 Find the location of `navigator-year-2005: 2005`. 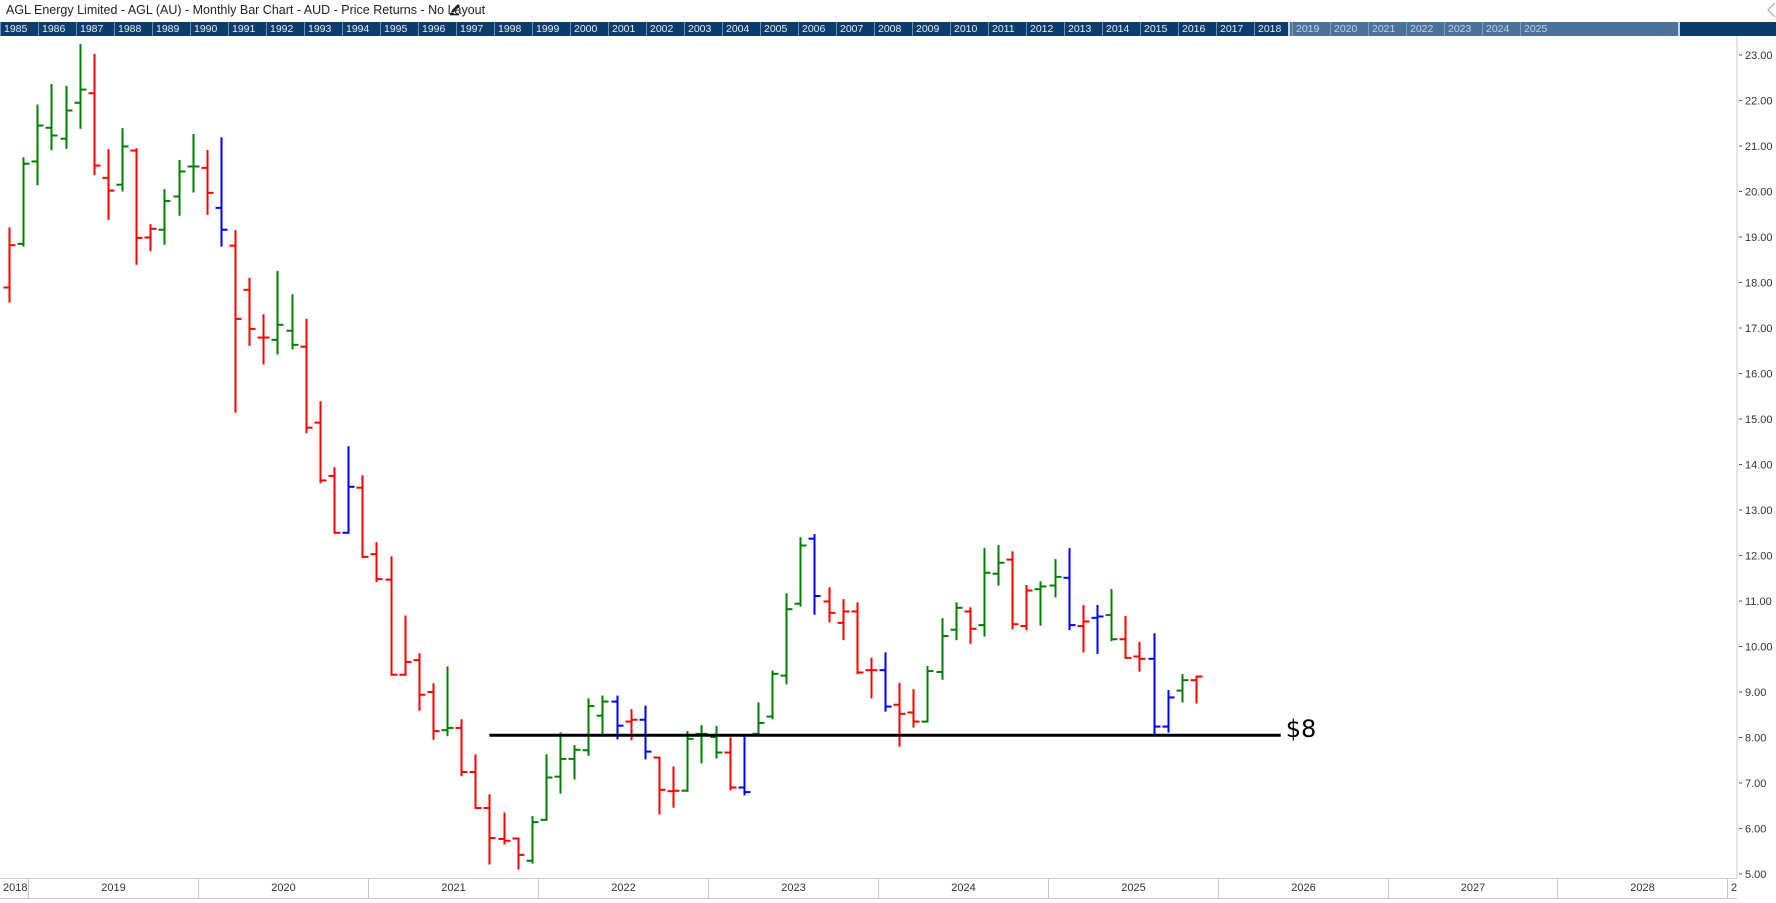

navigator-year-2005: 2005 is located at coordinates (779, 29).